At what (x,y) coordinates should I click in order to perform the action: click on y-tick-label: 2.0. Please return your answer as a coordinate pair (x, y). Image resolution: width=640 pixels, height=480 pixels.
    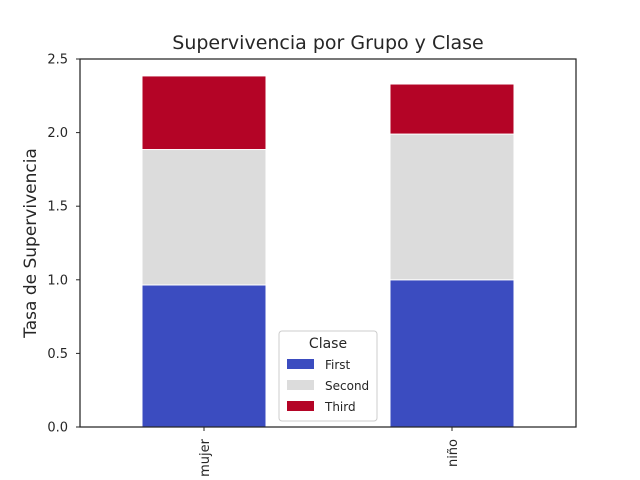
    Looking at the image, I should click on (57, 133).